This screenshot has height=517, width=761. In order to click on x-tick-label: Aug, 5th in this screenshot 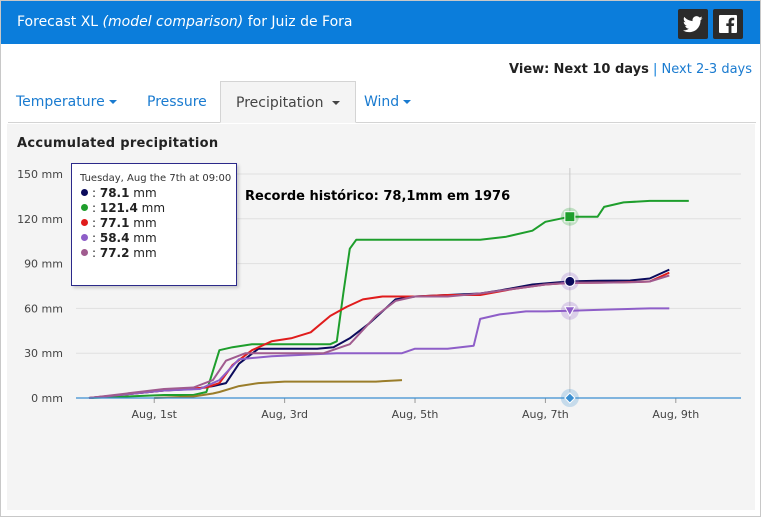, I will do `click(415, 414)`.